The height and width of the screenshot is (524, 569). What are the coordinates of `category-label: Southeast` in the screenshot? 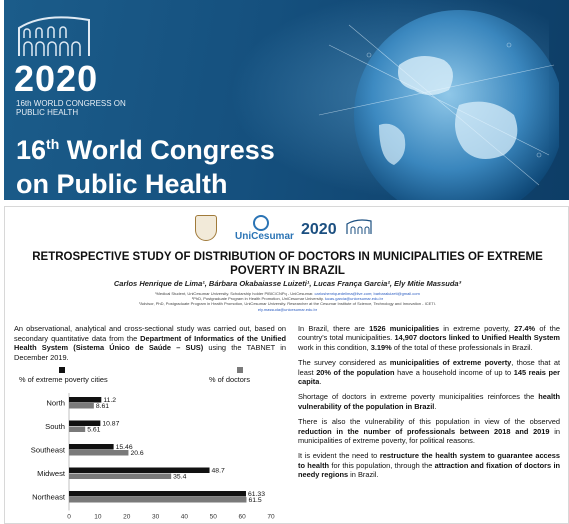 It's located at (48, 450).